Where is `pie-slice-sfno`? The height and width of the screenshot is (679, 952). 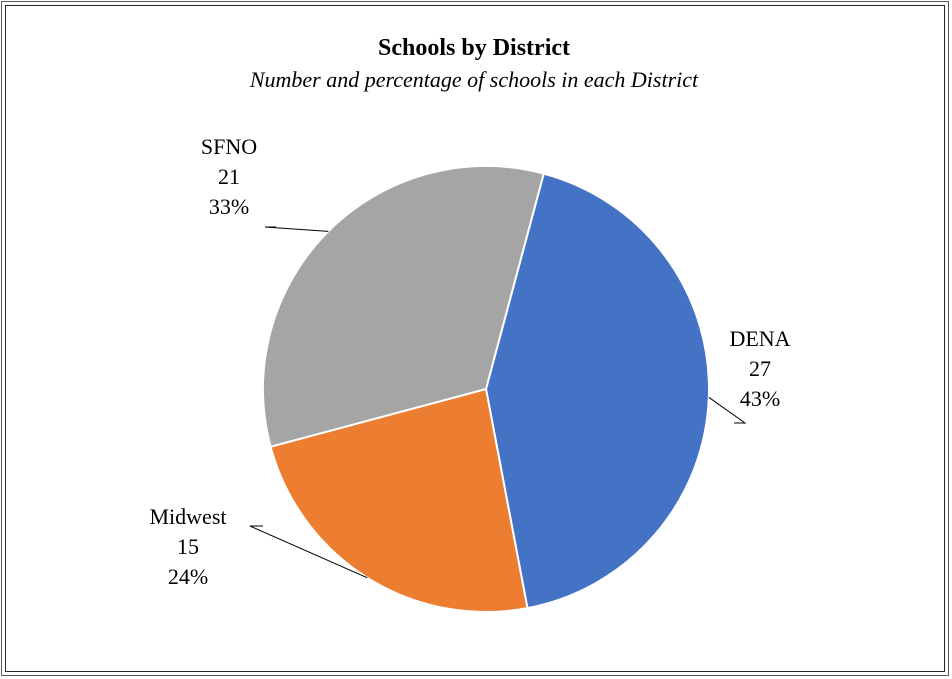 pie-slice-sfno is located at coordinates (403, 306).